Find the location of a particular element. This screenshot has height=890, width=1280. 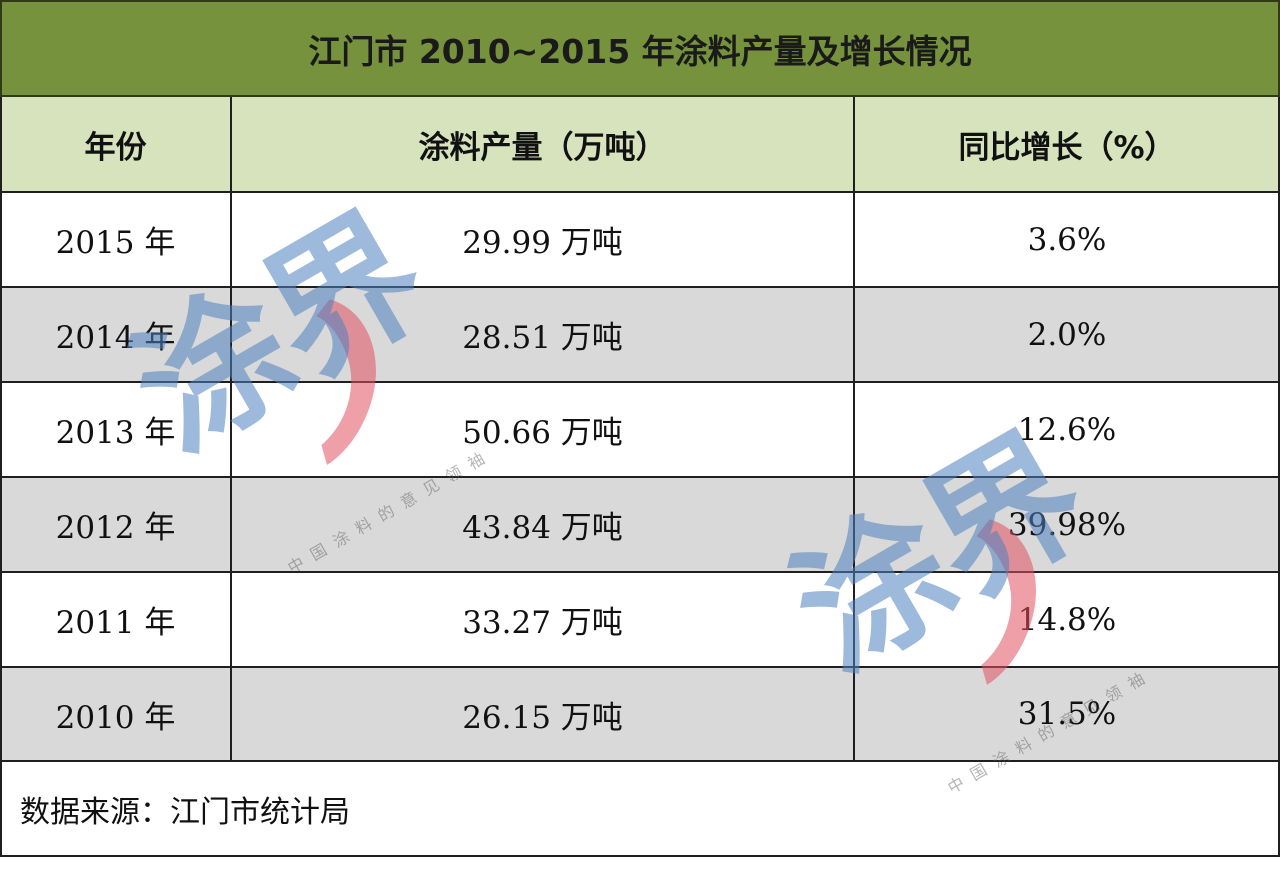

table-row: 2012 年 43.84 万吨 39.98% is located at coordinates (640, 524).